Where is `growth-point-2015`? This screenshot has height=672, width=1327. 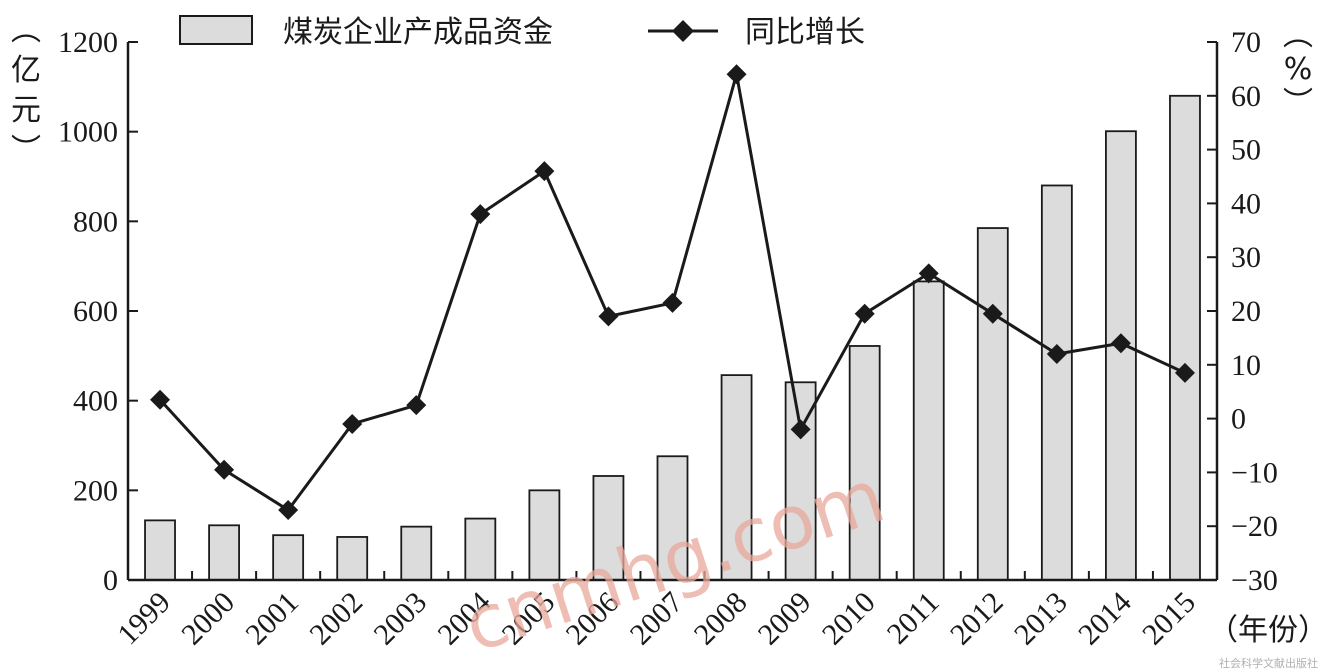
growth-point-2015 is located at coordinates (1184, 372).